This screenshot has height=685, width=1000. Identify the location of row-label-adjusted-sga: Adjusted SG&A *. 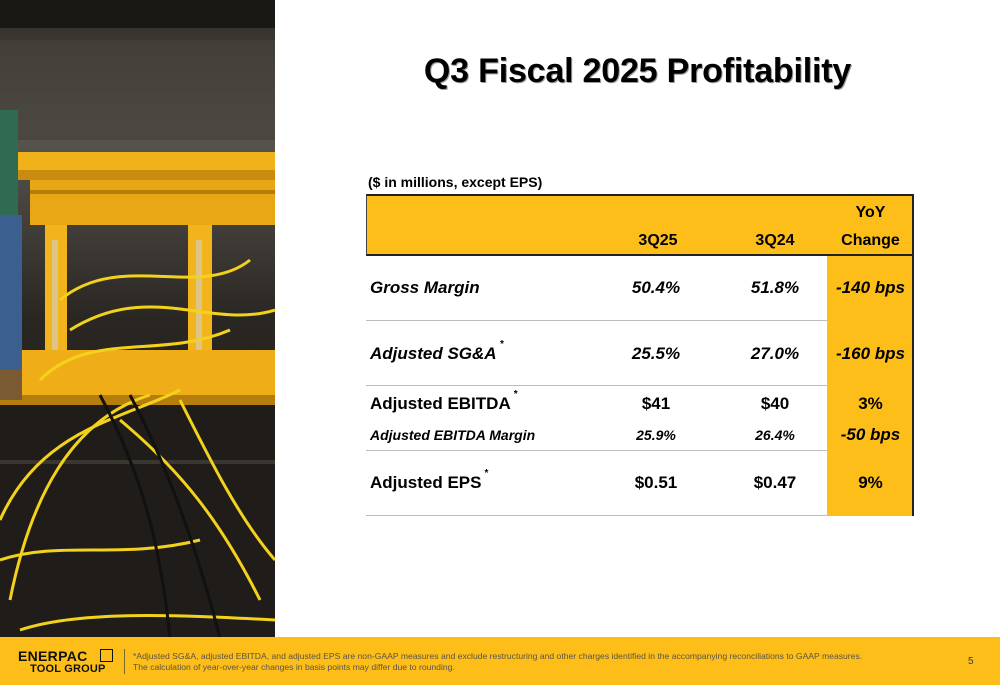
(437, 351).